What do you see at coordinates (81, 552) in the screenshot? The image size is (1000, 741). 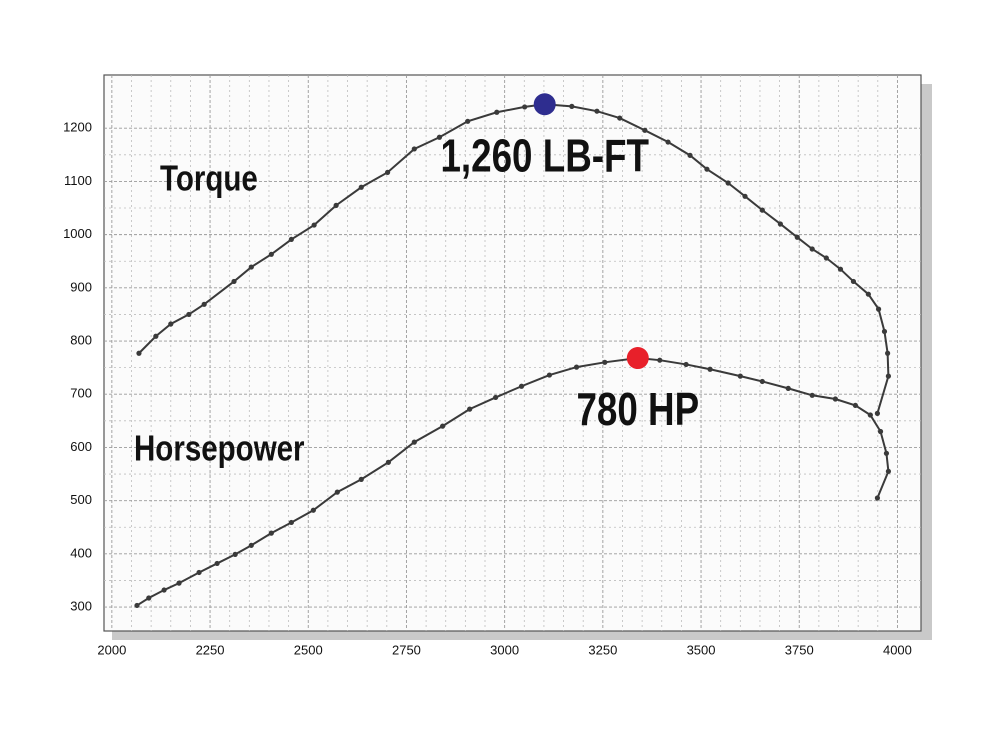 I see `y-tick-label: 400` at bounding box center [81, 552].